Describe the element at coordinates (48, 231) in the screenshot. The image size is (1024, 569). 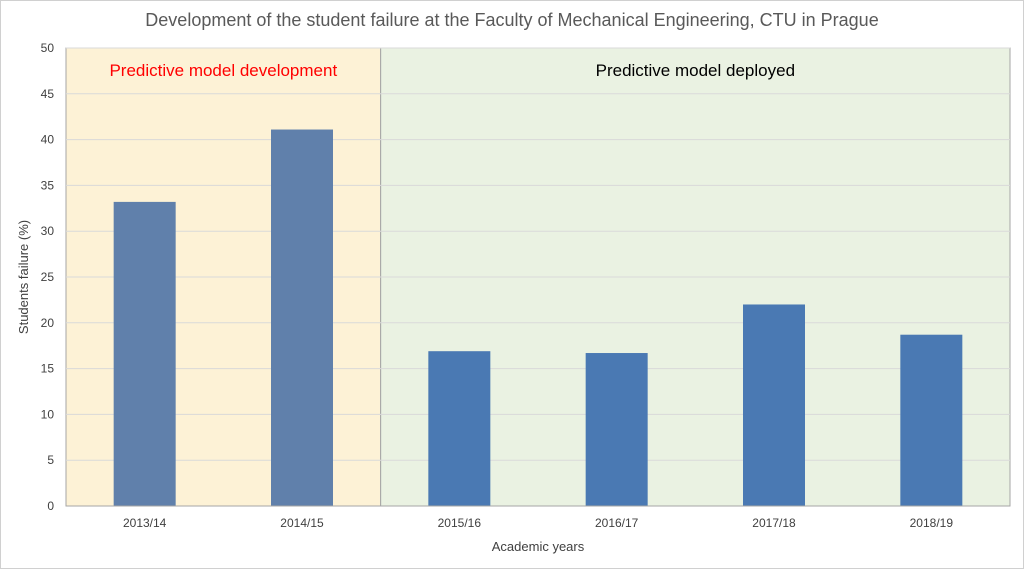
I see `y-tick-label: 30` at that location.